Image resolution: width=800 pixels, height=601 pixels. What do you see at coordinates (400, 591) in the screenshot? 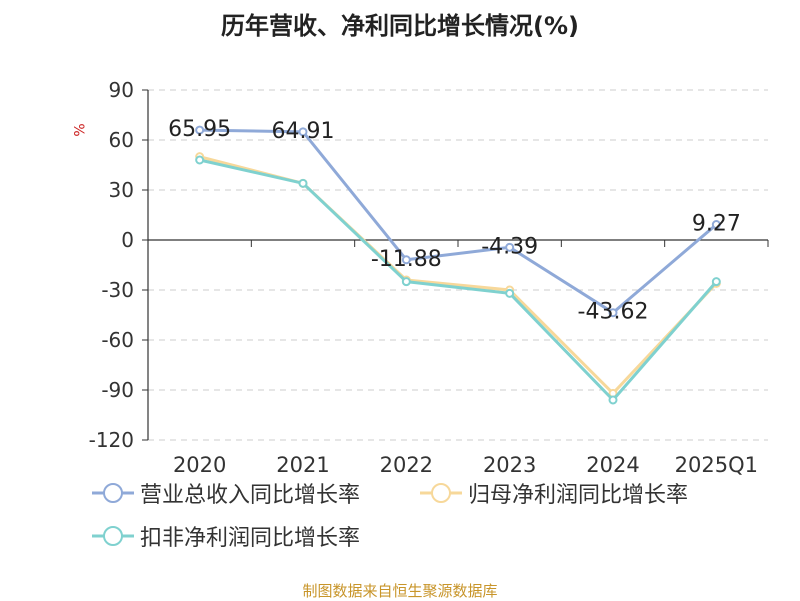
I see `data-source-note: 制图数据来自恒生聚源数据库` at bounding box center [400, 591].